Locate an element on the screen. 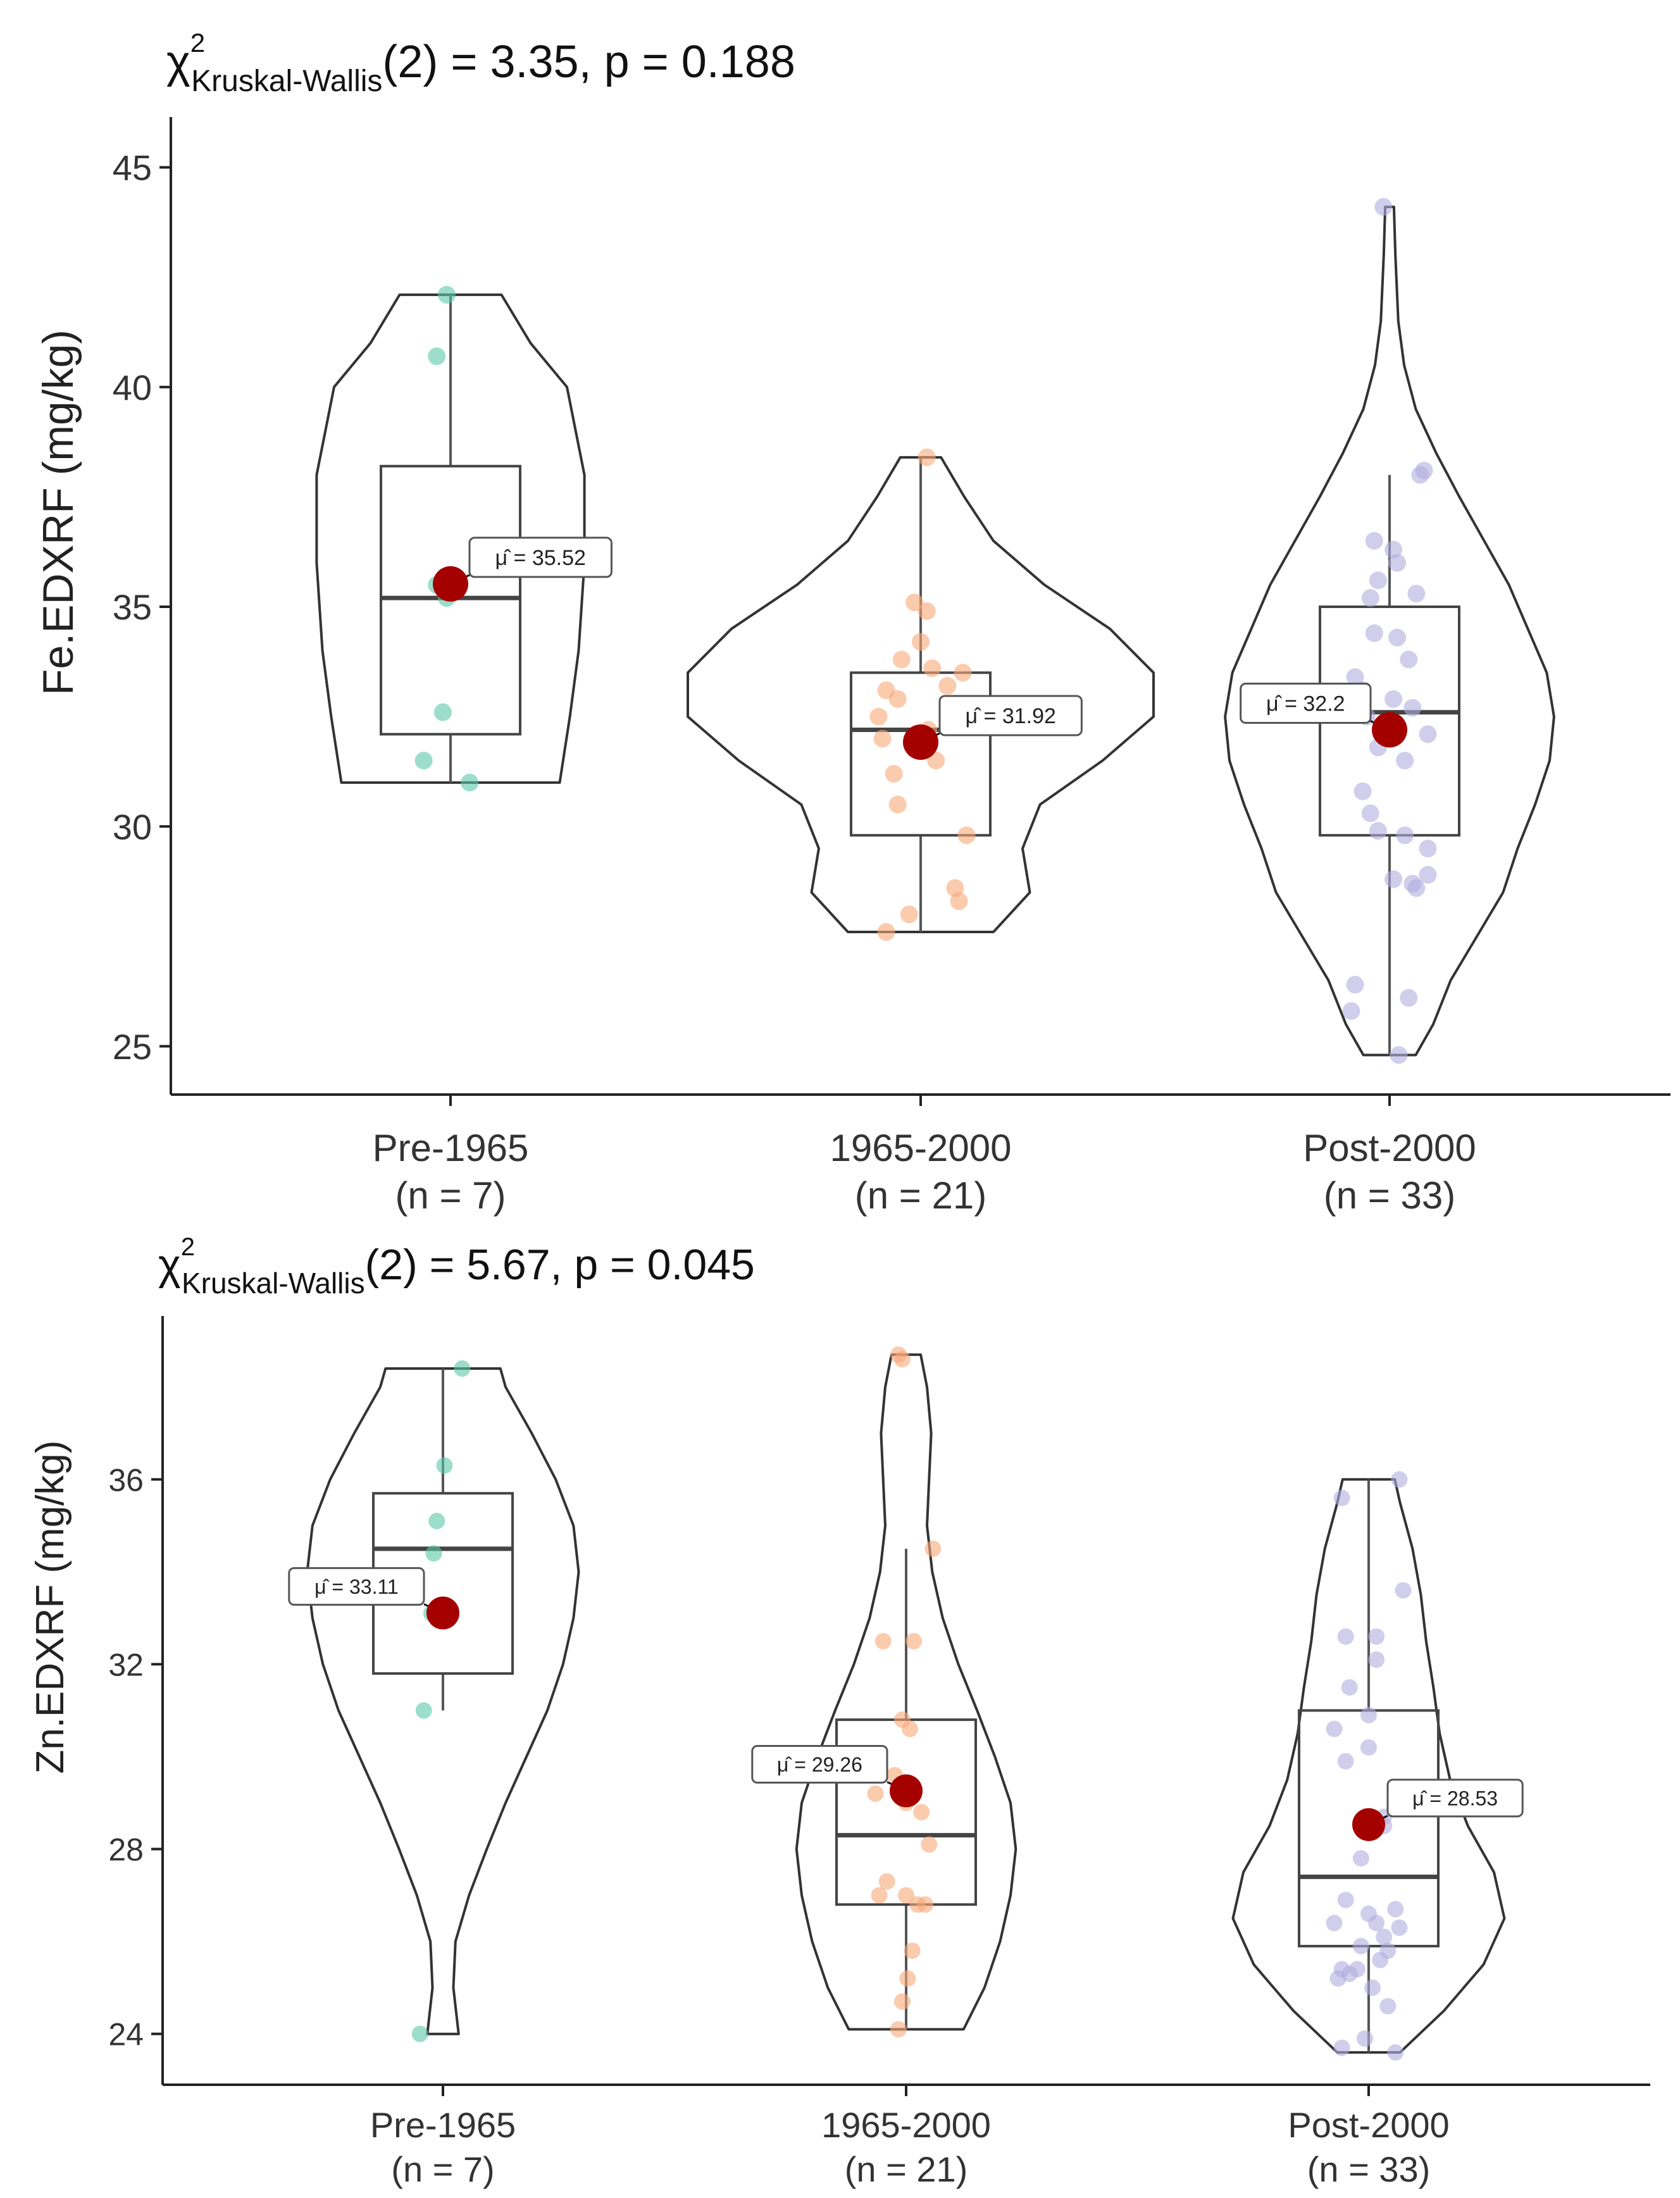  fe-pre-1965-mean-label-box is located at coordinates (540, 557).